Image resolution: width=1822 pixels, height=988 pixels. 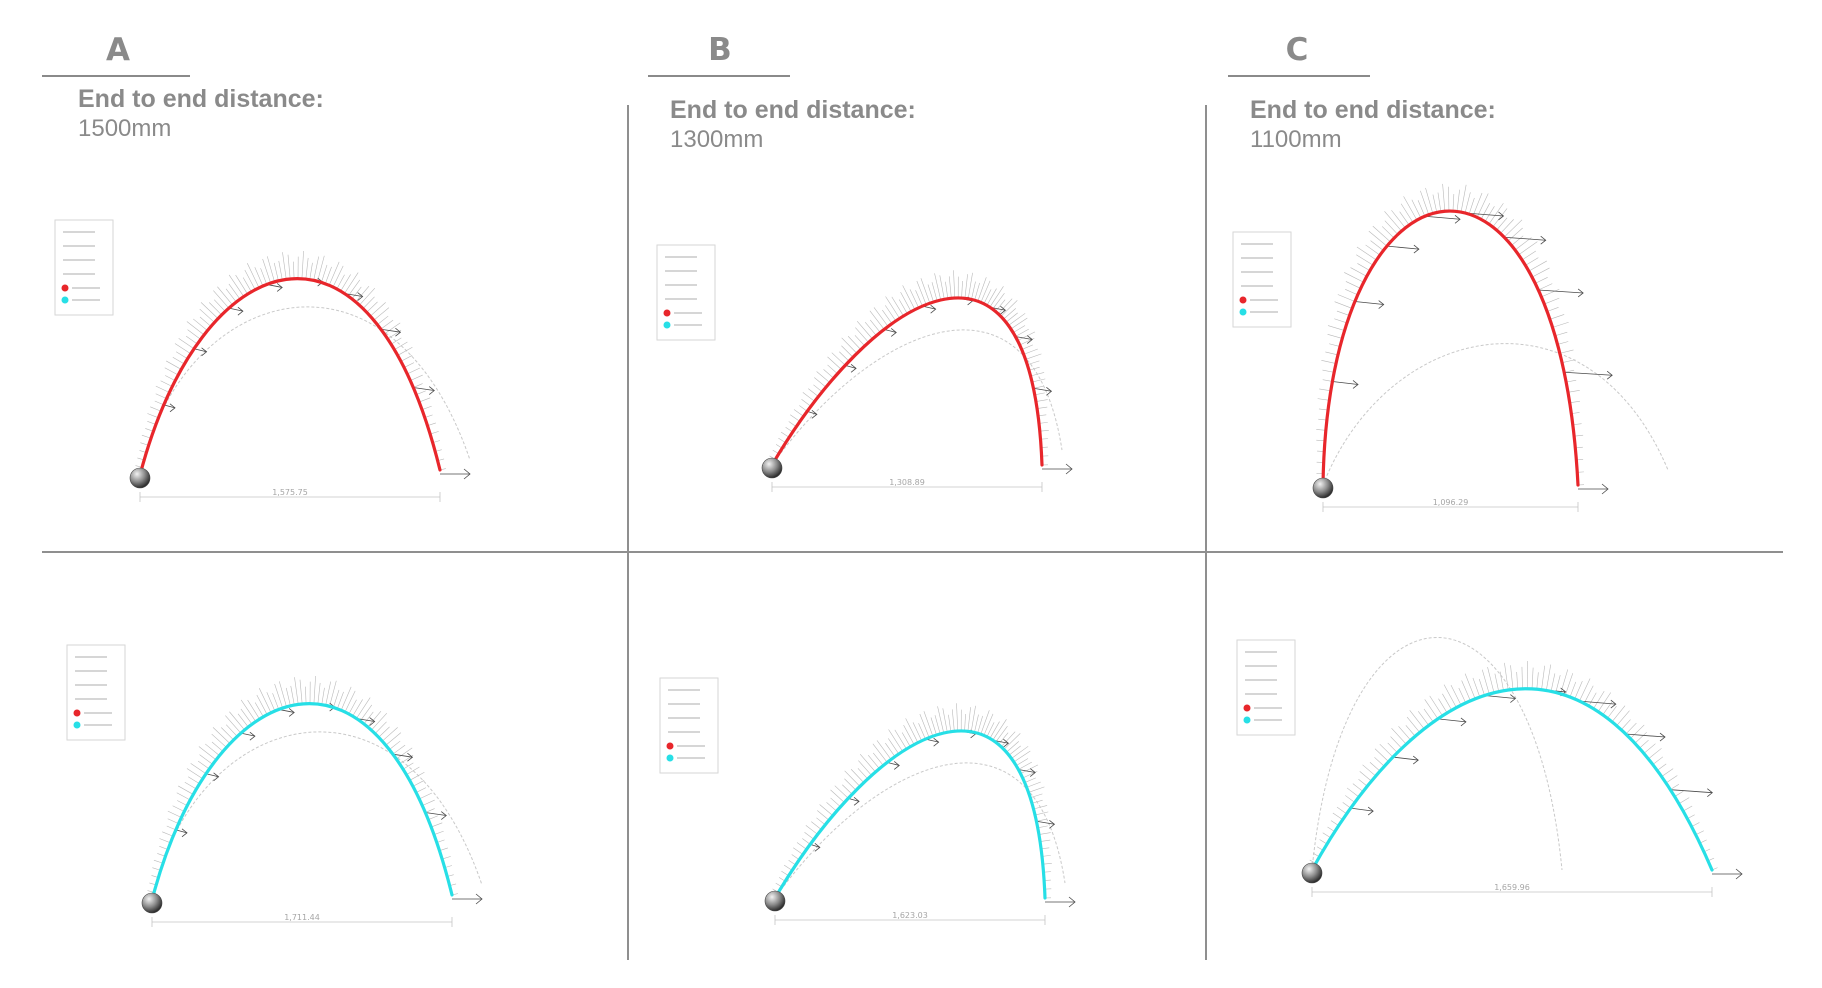 I want to click on arch-diagram: 1,575.75, so click(x=310, y=375).